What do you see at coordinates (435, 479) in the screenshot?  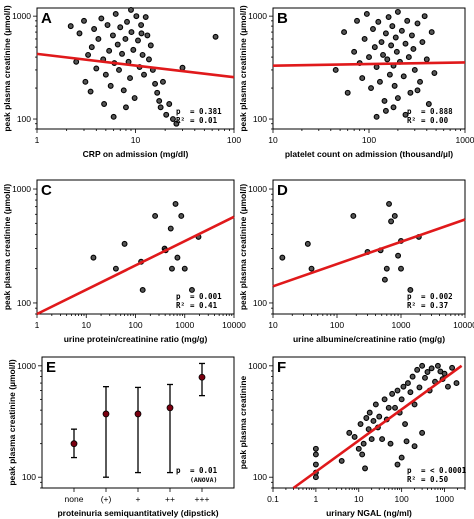 I see `stat-value-f: = 0.50` at bounding box center [435, 479].